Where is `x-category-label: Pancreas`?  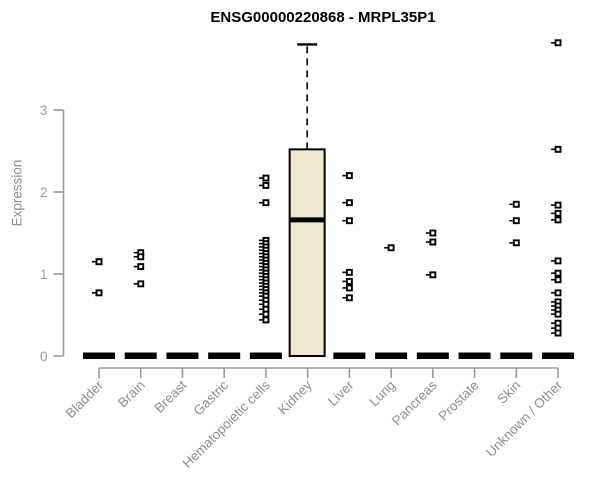 x-category-label: Pancreas is located at coordinates (414, 402).